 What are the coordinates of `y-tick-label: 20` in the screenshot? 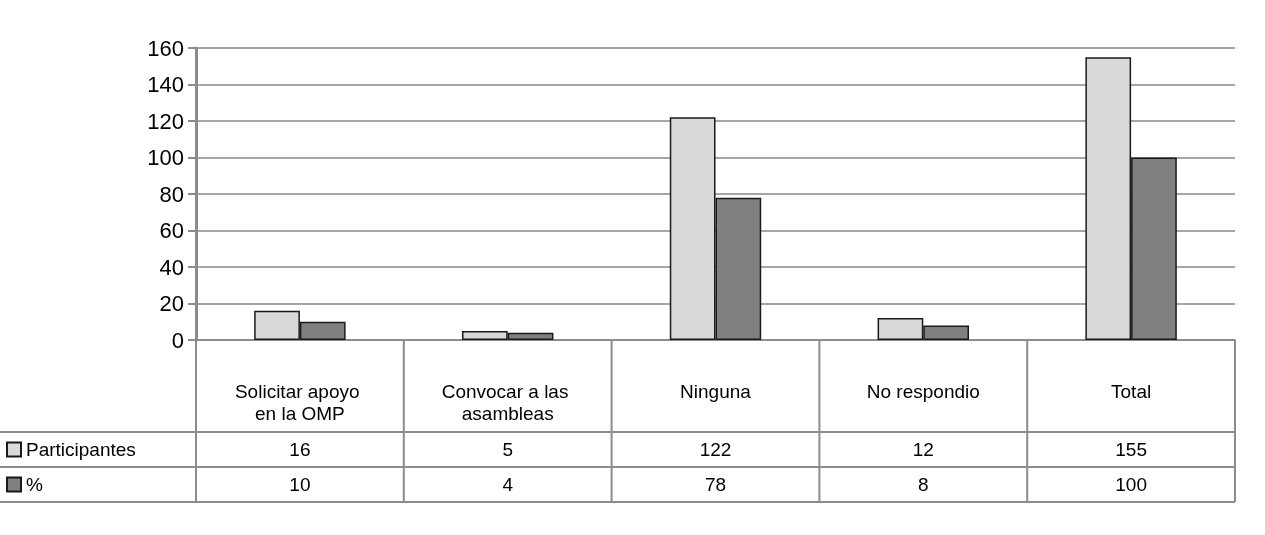 It's located at (171, 303).